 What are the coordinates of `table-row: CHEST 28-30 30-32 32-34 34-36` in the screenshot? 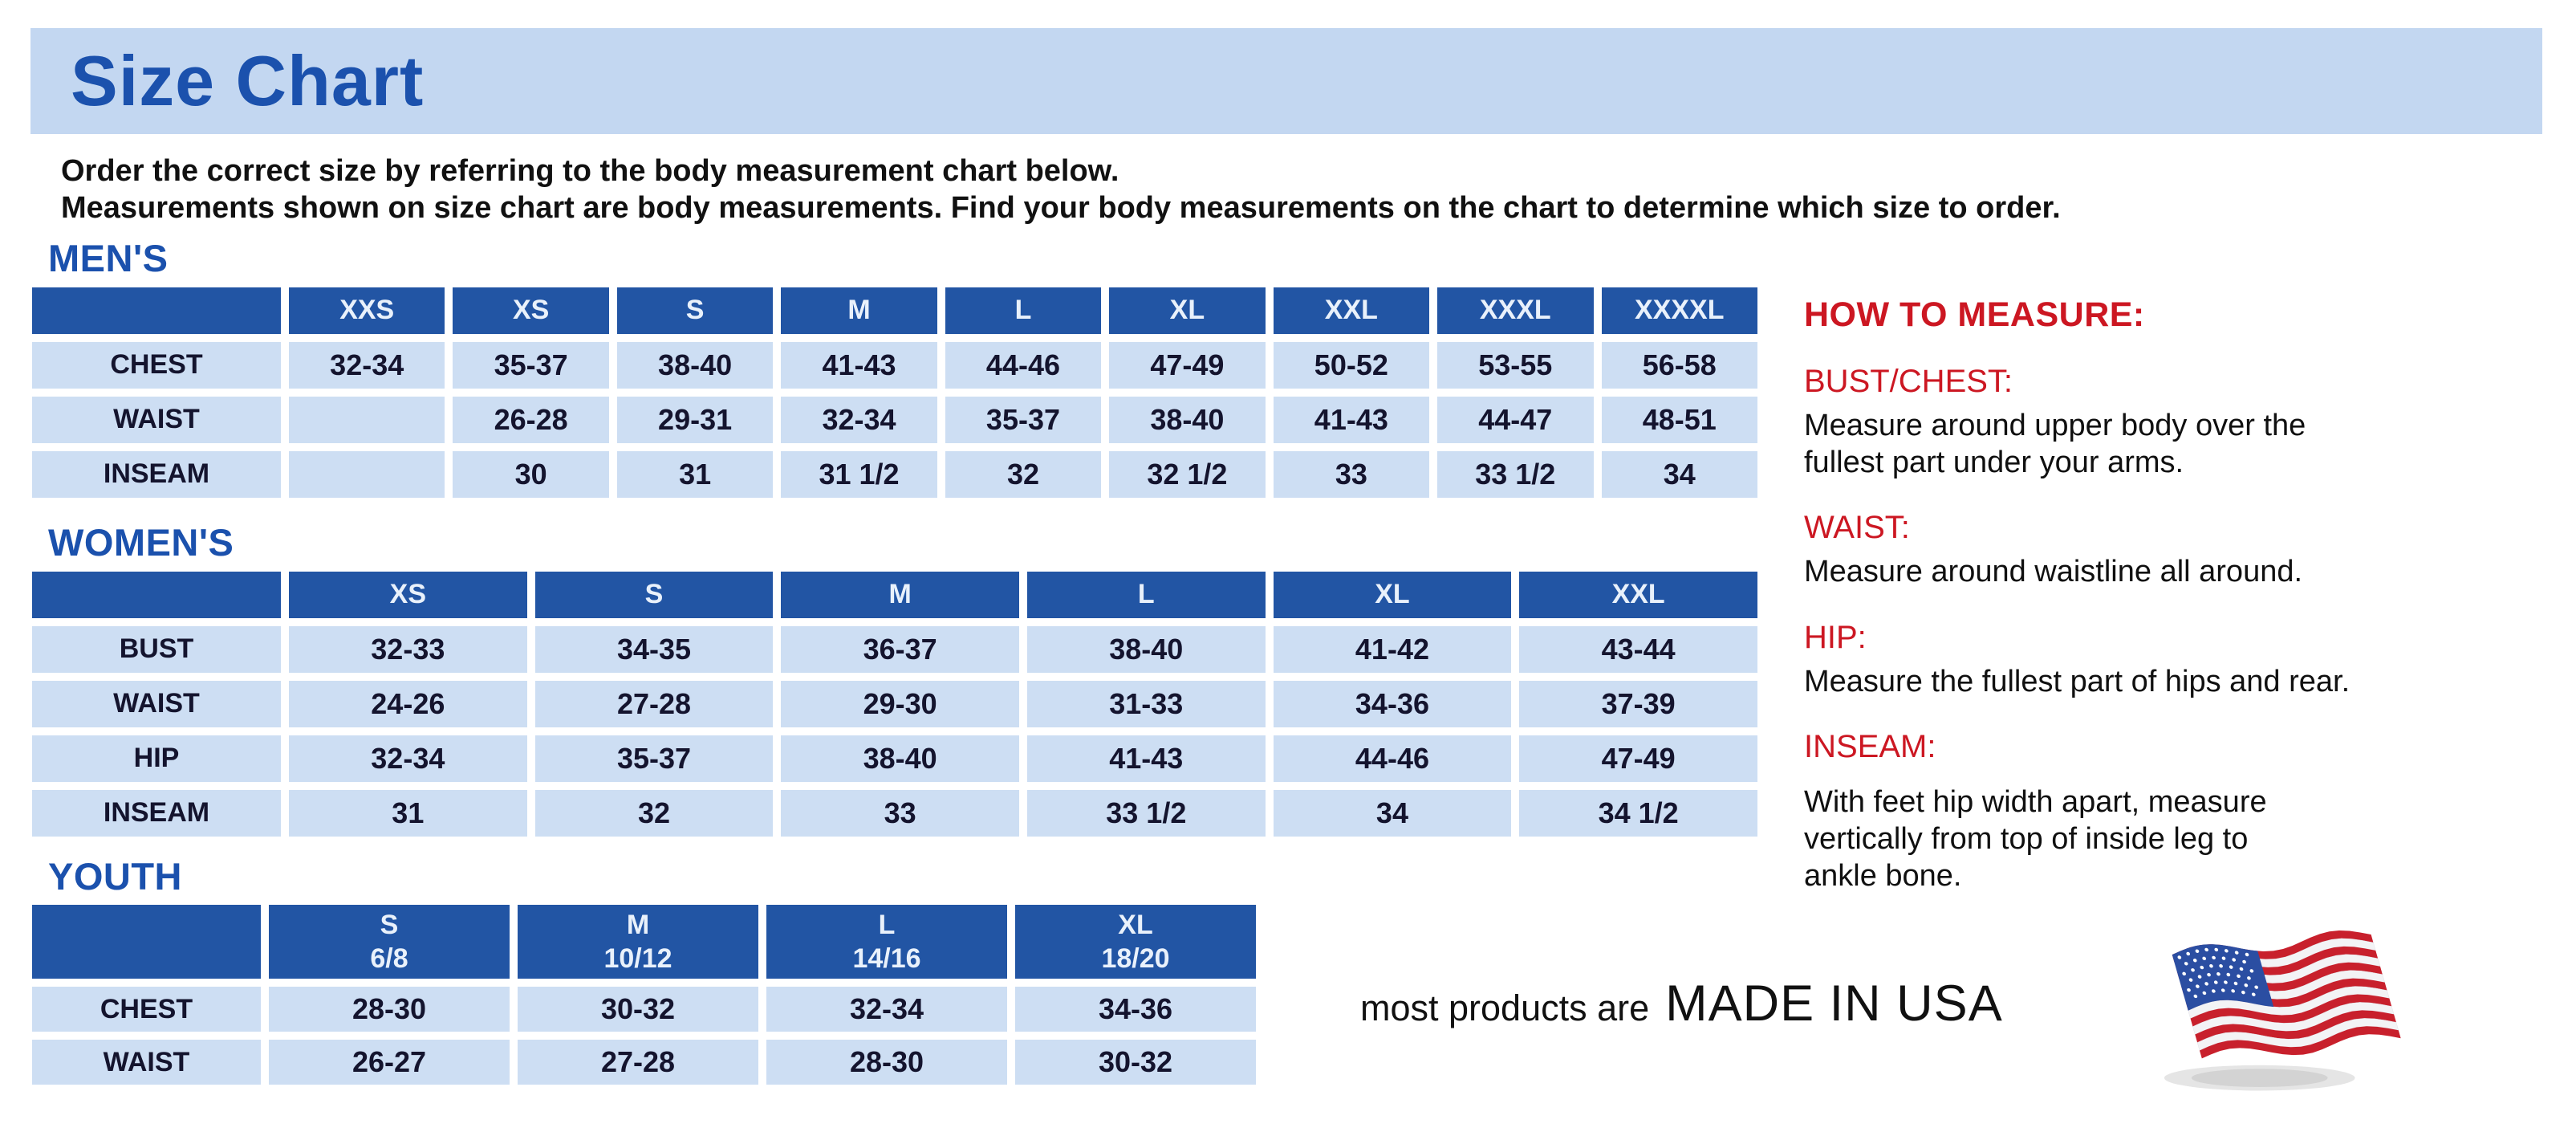 It's located at (644, 1010).